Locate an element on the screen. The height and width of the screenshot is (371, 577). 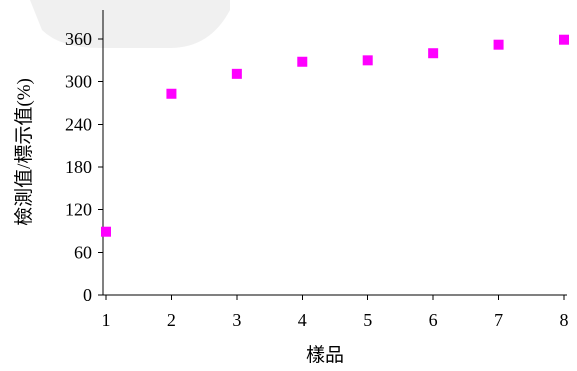
y-tick-label: 0 is located at coordinates (87, 295).